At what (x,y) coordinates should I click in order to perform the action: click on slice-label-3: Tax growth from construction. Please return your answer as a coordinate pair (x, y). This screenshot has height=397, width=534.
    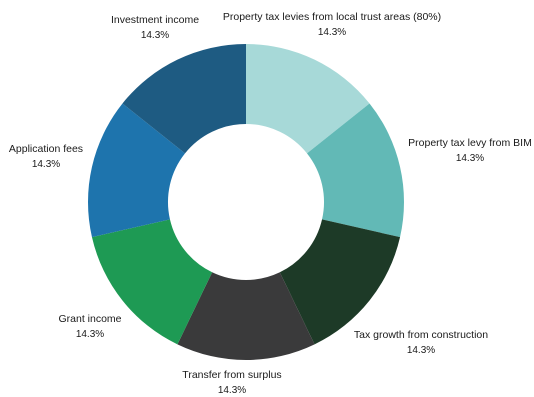
    Looking at the image, I should click on (421, 335).